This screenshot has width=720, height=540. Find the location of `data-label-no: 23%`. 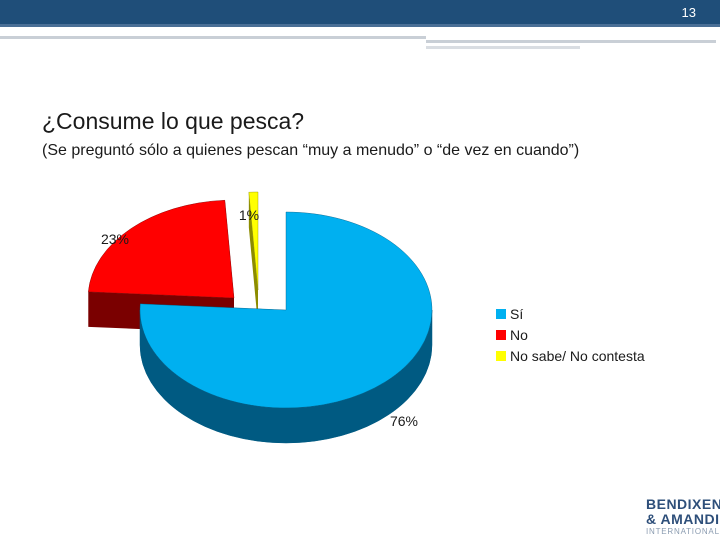

data-label-no: 23% is located at coordinates (115, 239).